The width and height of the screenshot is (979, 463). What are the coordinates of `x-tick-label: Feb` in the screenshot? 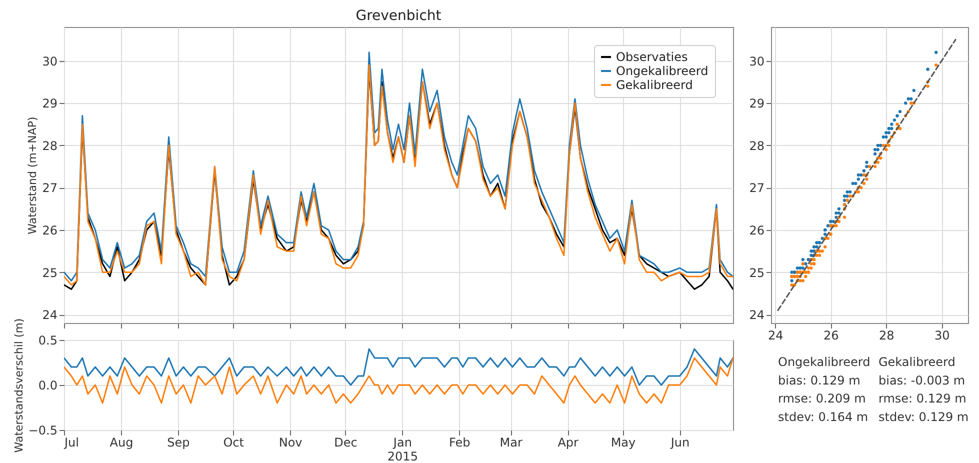 It's located at (459, 443).